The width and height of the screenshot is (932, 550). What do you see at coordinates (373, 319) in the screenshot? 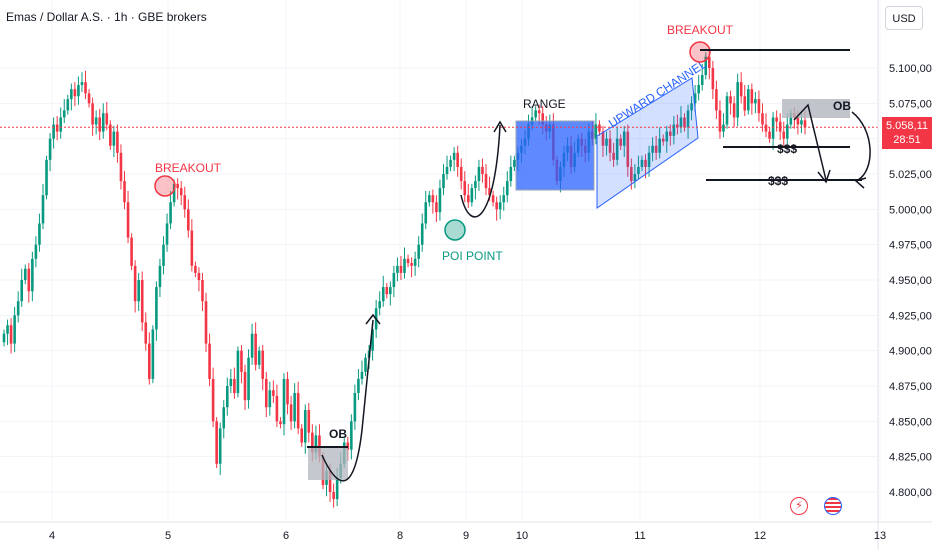
I see `arrow-ob-up-head` at bounding box center [373, 319].